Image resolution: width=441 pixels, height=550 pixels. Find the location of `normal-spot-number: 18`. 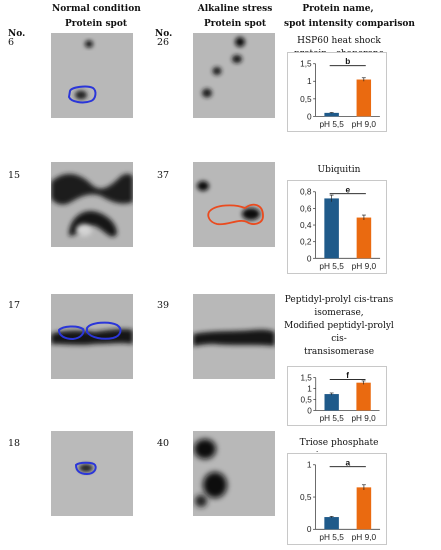

normal-spot-number: 18 is located at coordinates (14, 443).